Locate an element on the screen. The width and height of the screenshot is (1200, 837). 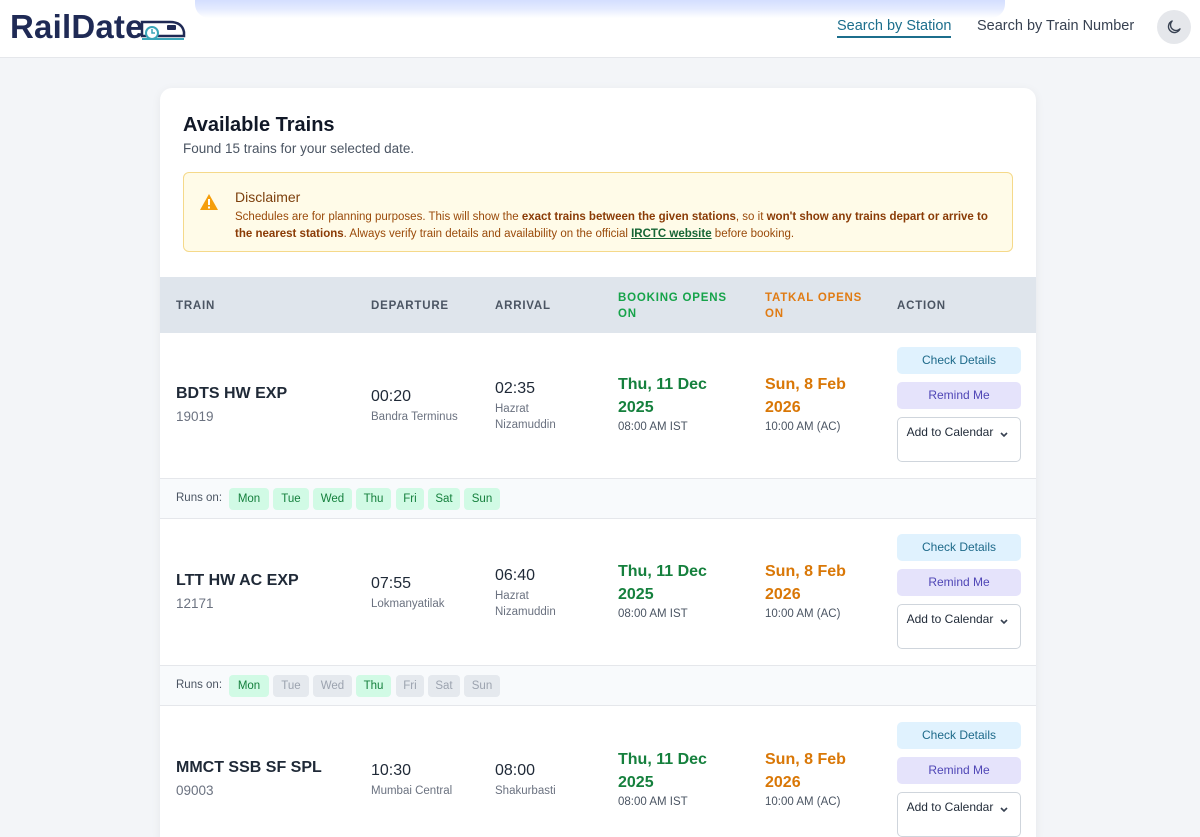
arrival-time: 06:40 is located at coordinates (515, 575).